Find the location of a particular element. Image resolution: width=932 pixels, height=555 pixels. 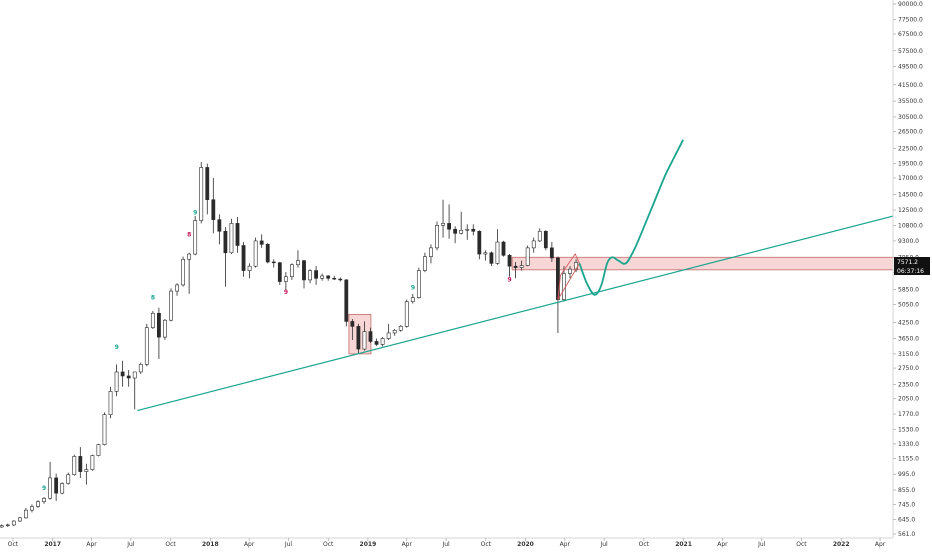

rising-wedge is located at coordinates (569, 276).